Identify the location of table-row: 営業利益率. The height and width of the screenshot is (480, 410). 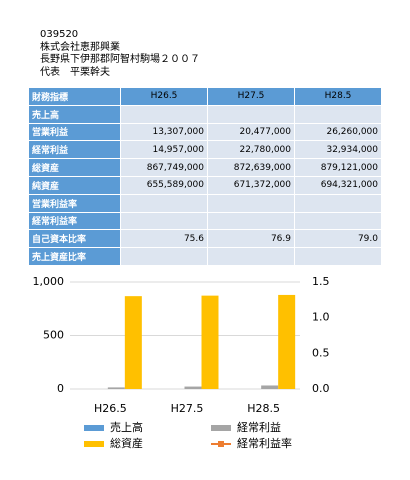
(205, 203).